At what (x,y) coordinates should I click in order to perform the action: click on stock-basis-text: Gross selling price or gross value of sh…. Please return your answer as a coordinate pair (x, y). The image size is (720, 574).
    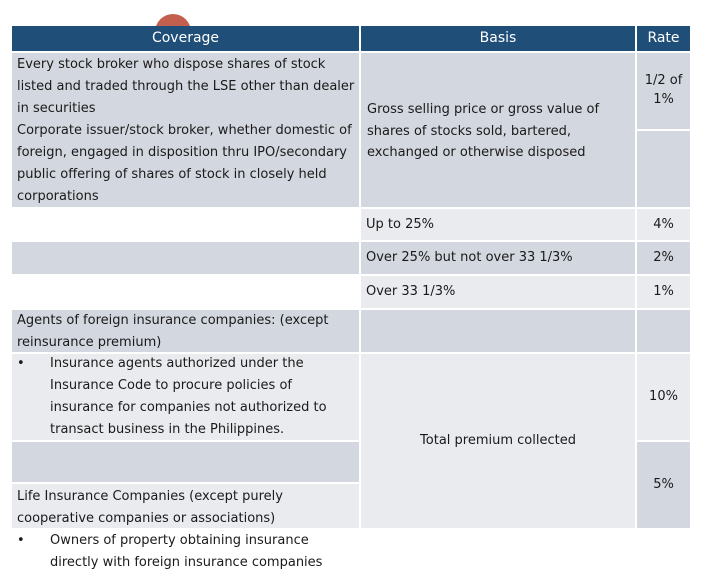
    Looking at the image, I should click on (483, 131).